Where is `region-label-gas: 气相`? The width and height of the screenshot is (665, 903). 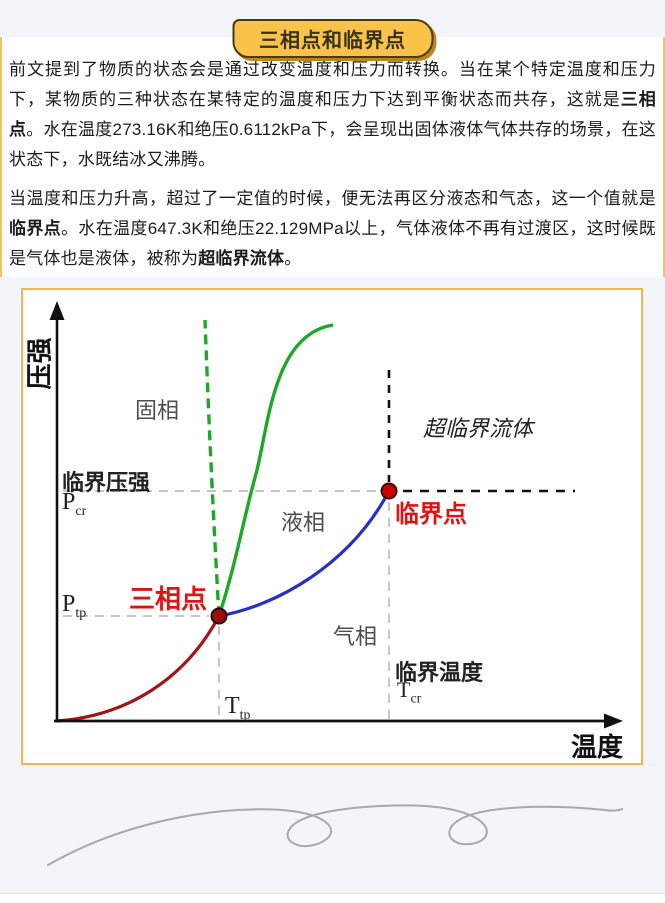
region-label-gas: 气相 is located at coordinates (355, 636).